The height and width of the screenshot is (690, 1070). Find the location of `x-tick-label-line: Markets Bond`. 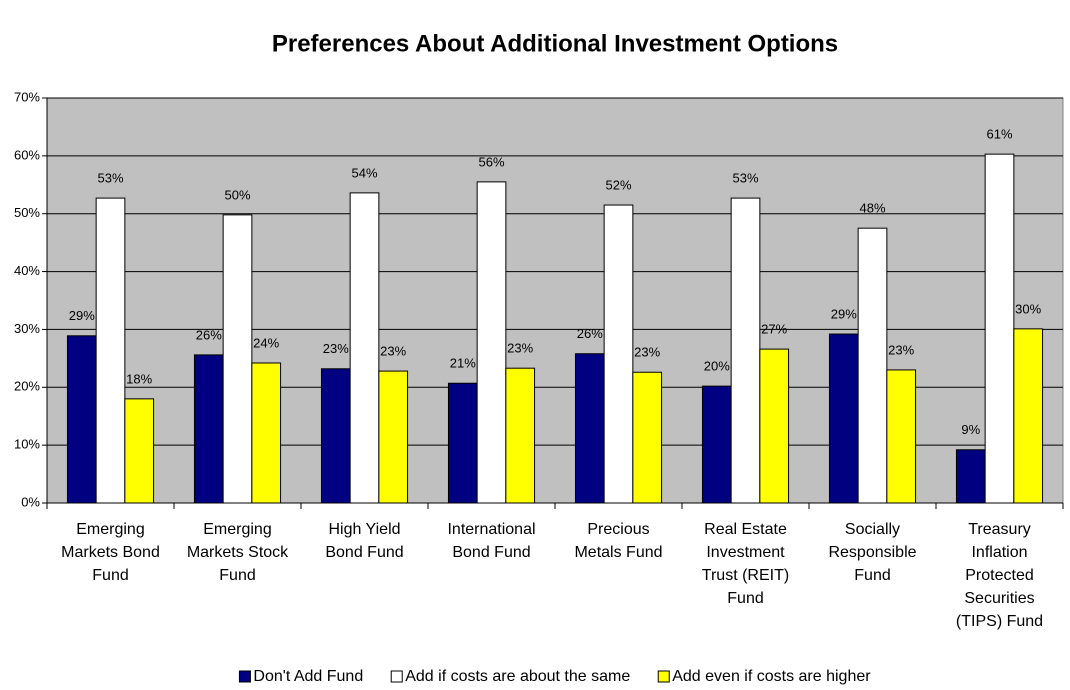

x-tick-label-line: Markets Bond is located at coordinates (110, 552).